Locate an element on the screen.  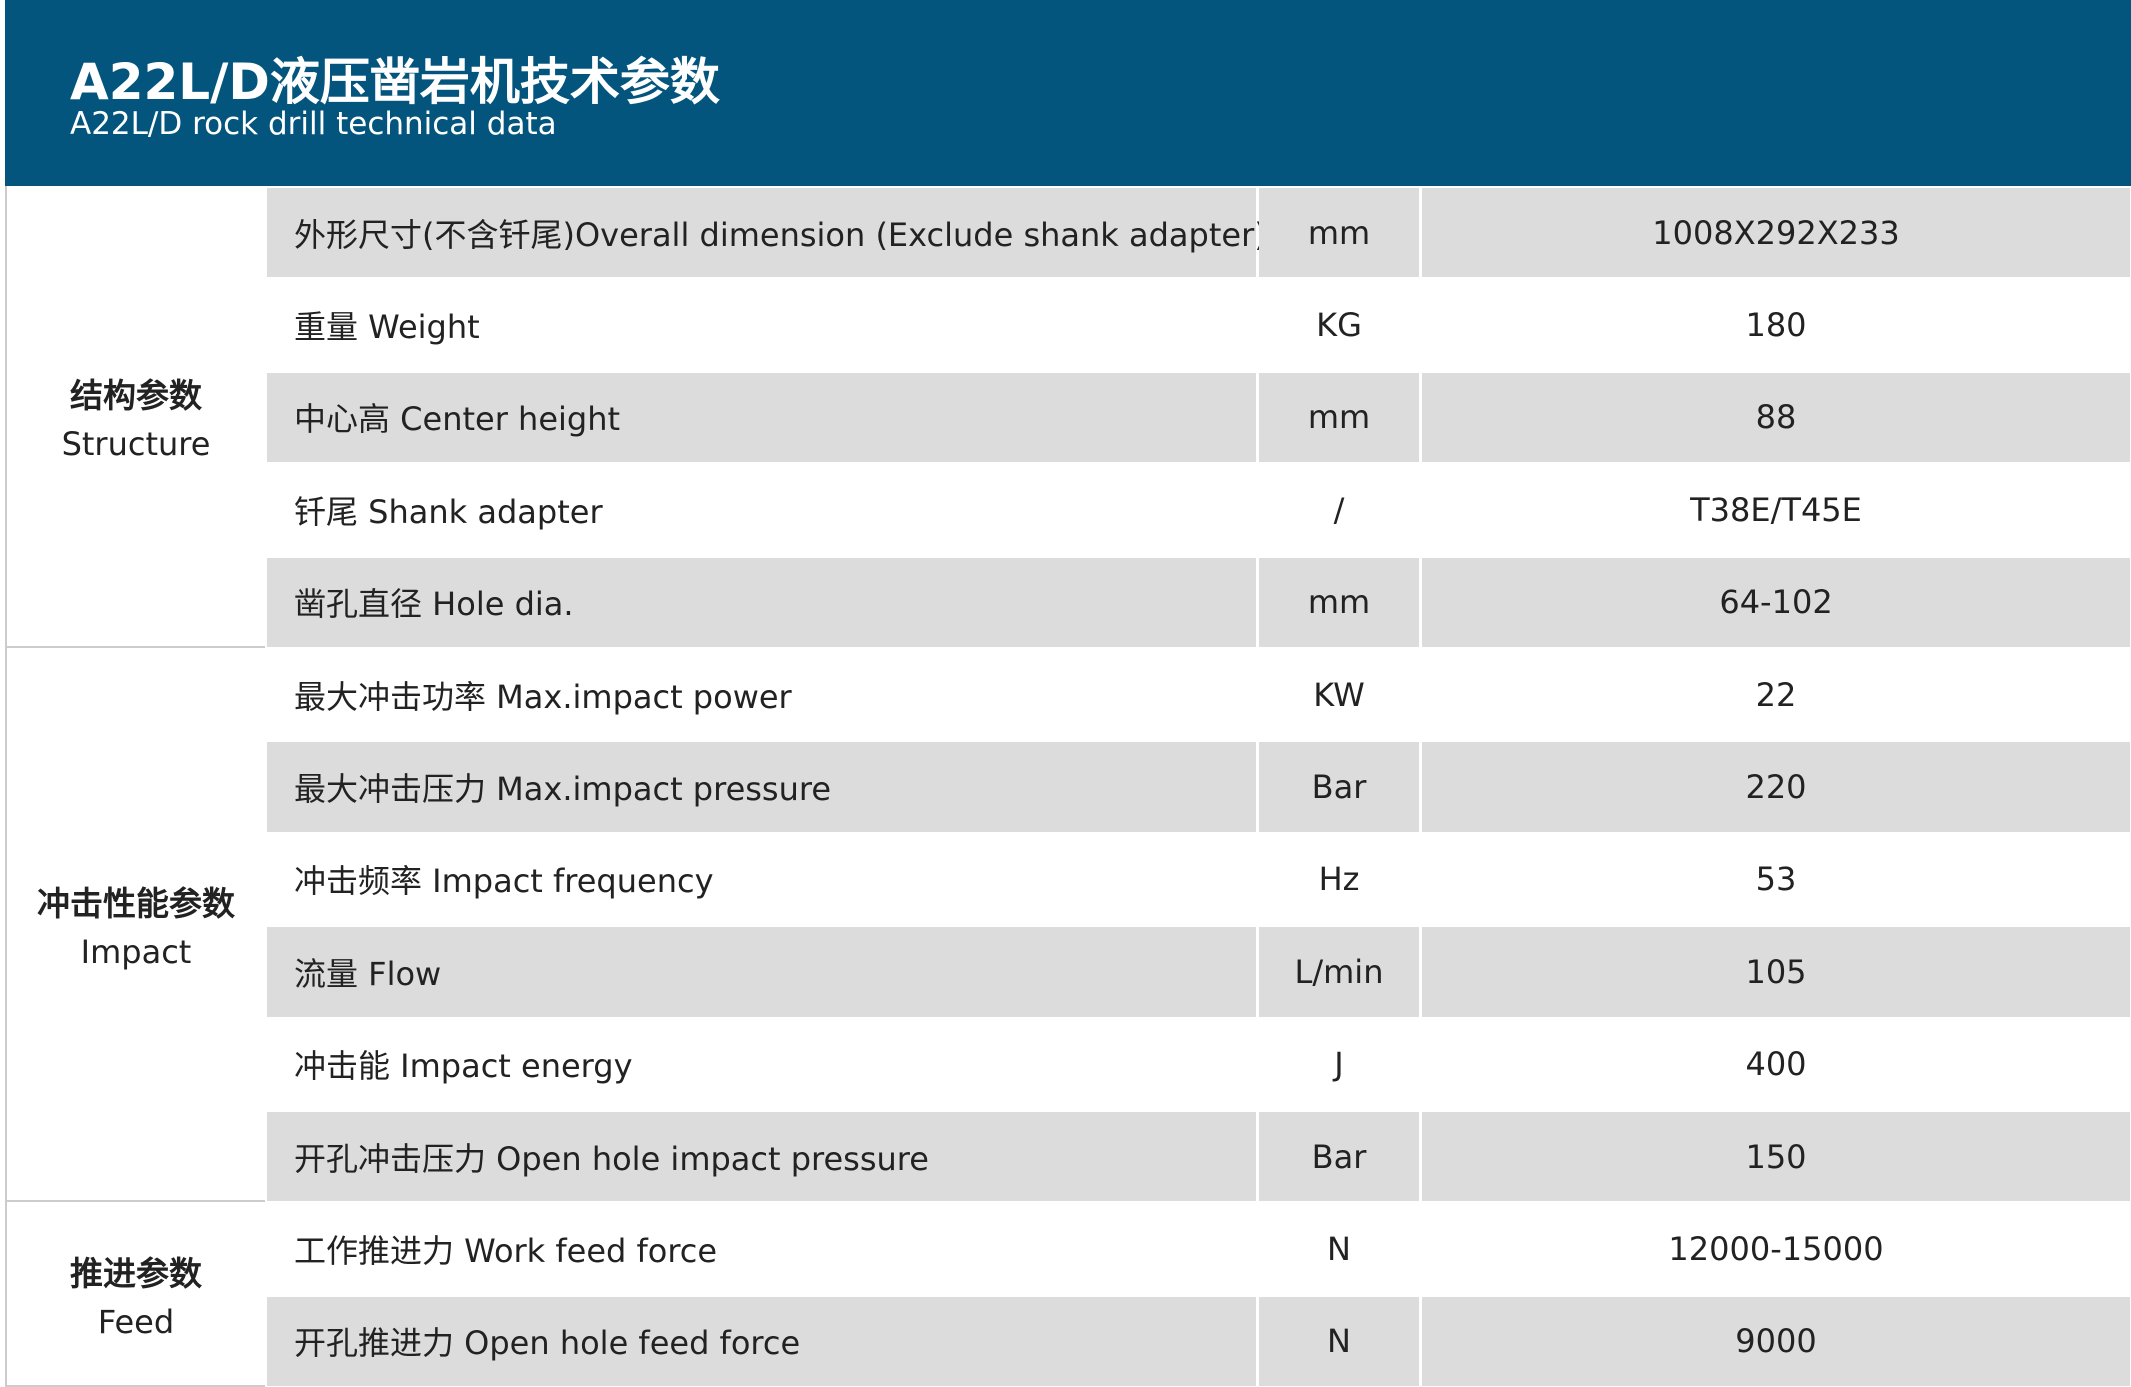
cell-param: 重量 Weight is located at coordinates (761, 325).